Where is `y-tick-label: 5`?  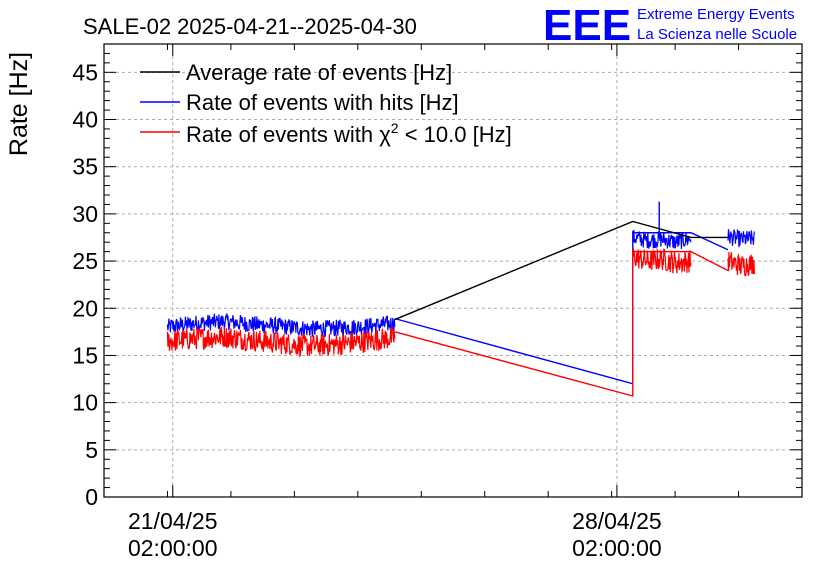
y-tick-label: 5 is located at coordinates (91, 450).